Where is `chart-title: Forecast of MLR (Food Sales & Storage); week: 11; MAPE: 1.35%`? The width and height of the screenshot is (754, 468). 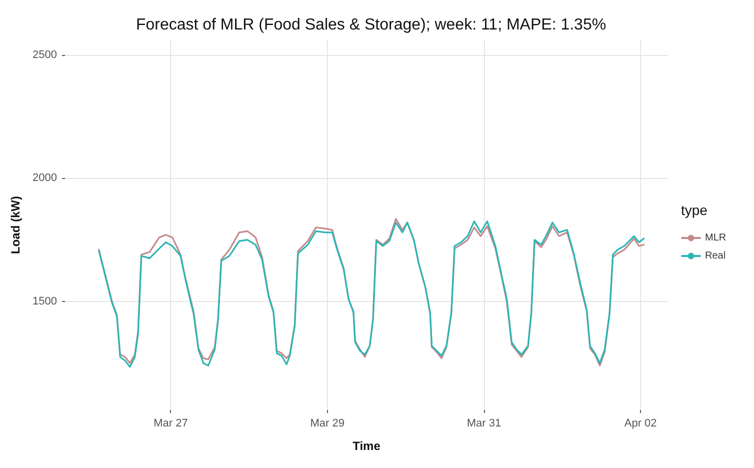
chart-title: Forecast of MLR (Food Sales & Storage); week: 11; MAPE: 1.35% is located at coordinates (371, 25).